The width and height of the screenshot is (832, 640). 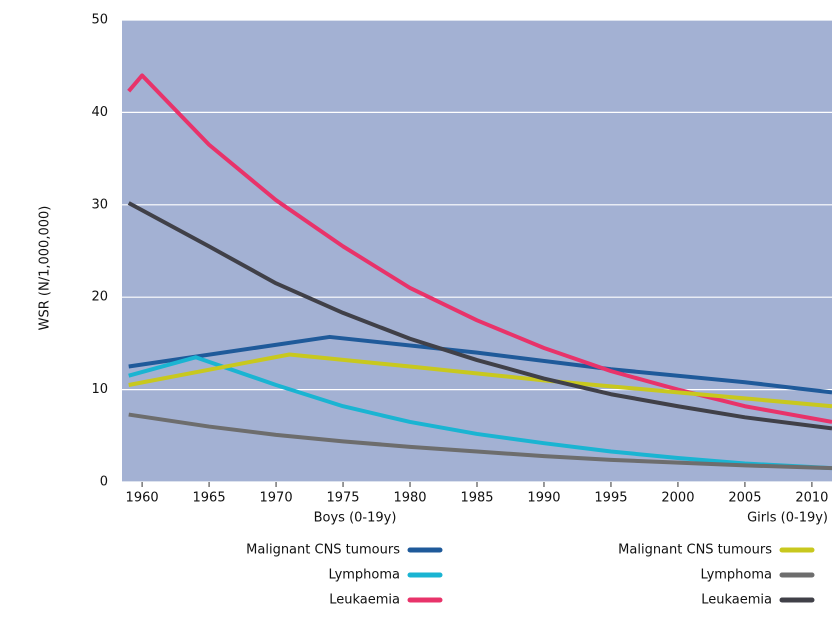 I want to click on x-tick-label: 1980, so click(x=409, y=498).